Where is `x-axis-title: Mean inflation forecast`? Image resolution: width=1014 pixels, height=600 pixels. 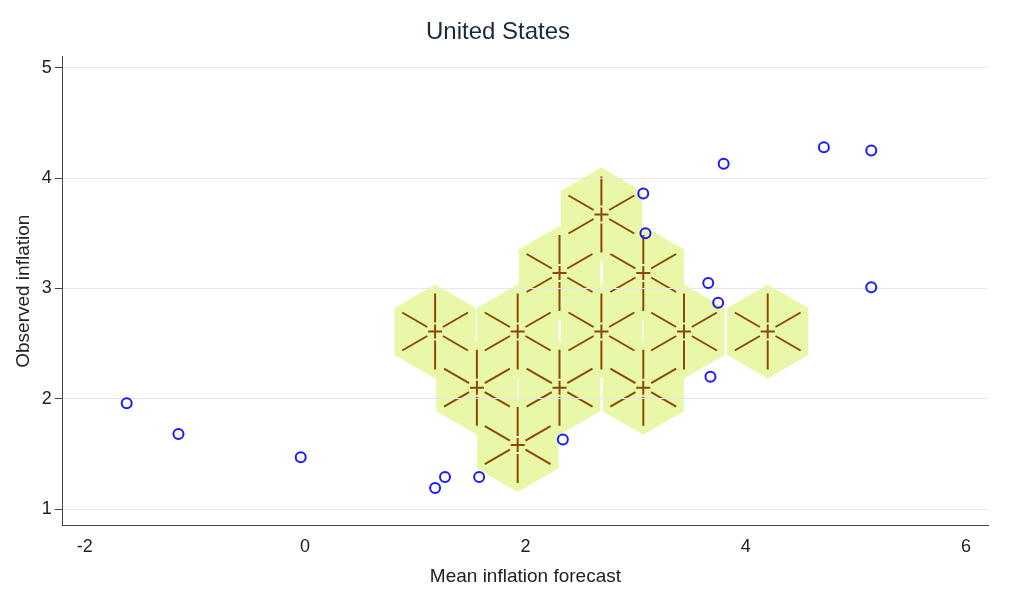
x-axis-title: Mean inflation forecast is located at coordinates (525, 575).